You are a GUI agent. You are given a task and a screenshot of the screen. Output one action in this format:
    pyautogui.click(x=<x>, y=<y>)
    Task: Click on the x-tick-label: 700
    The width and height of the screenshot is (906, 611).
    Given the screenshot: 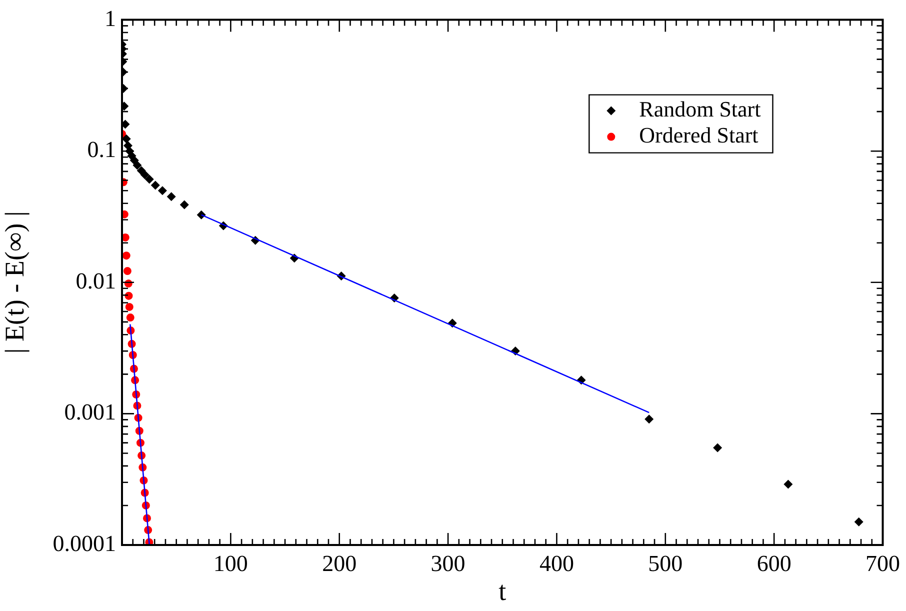 What is the action you would take?
    pyautogui.click(x=883, y=563)
    